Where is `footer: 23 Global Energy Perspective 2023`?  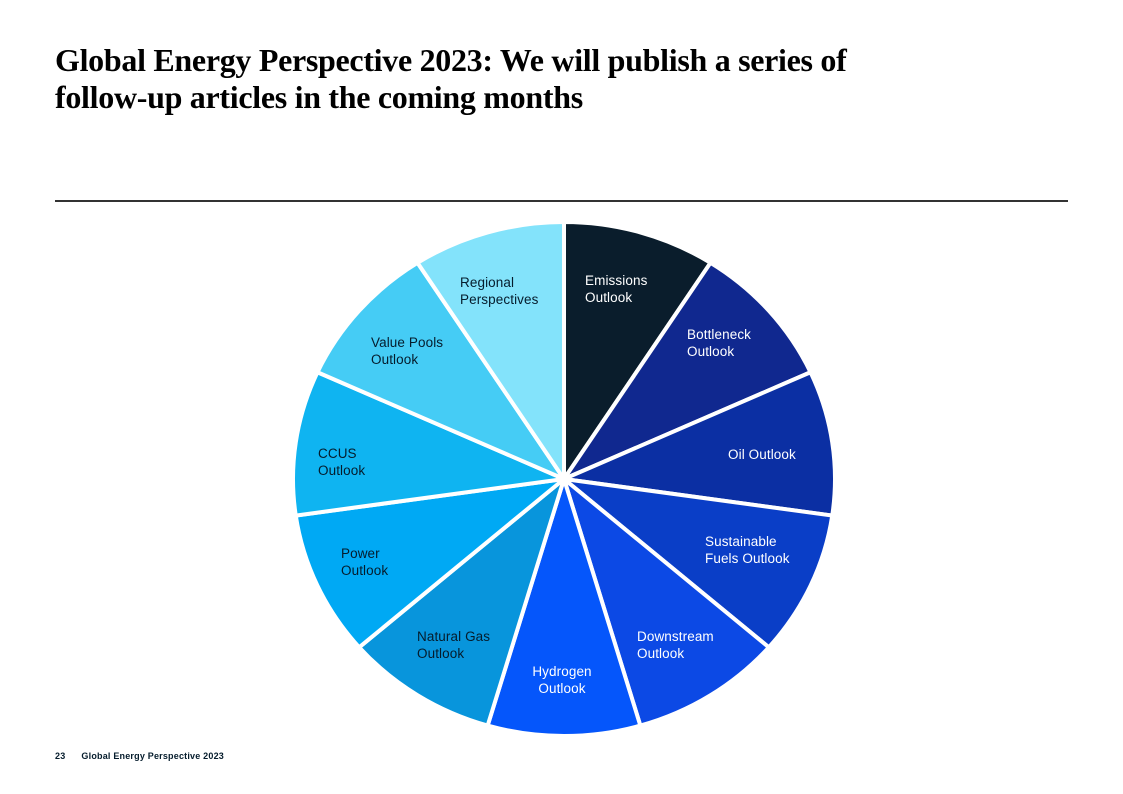
footer: 23 Global Energy Perspective 2023 is located at coordinates (139, 756).